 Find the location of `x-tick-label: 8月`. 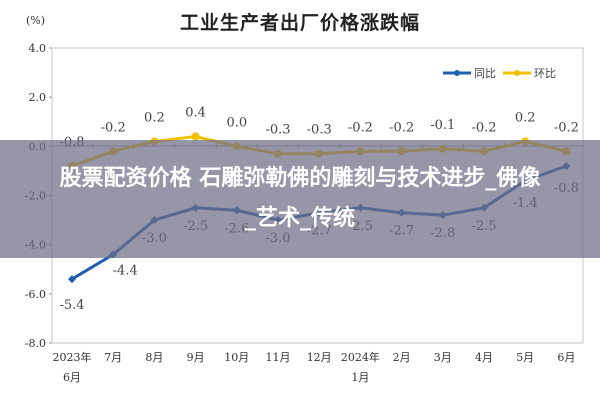

x-tick-label: 8月 is located at coordinates (154, 357).